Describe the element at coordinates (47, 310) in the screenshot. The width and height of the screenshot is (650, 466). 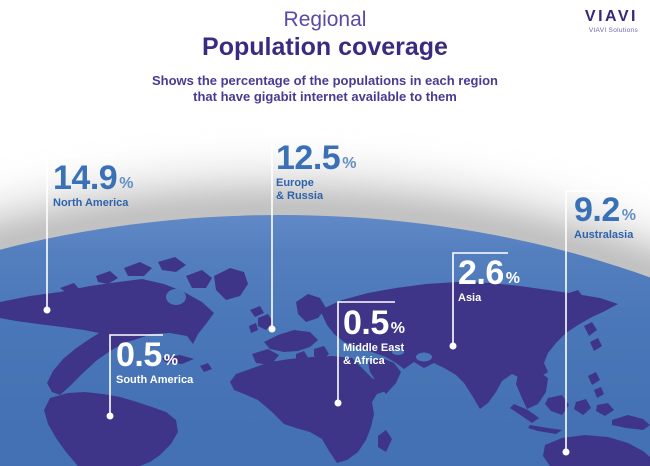
I see `dot-north-america` at that location.